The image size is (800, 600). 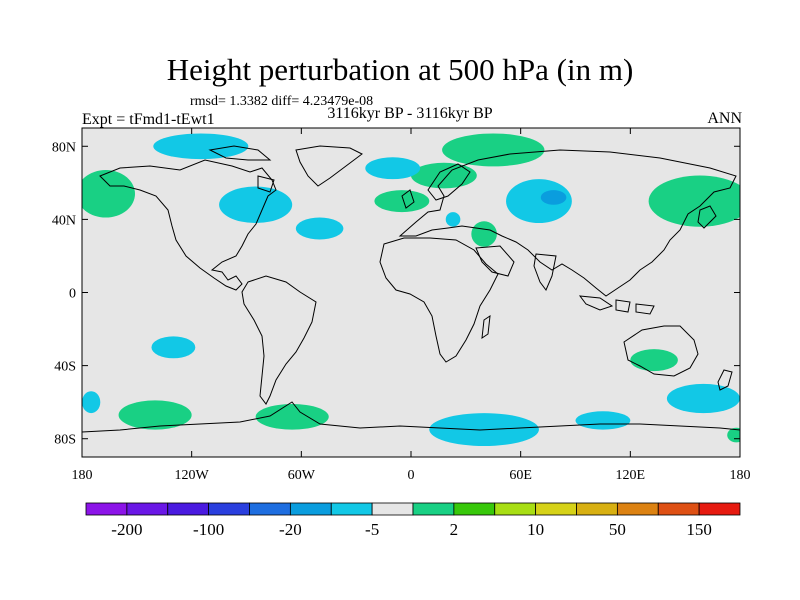 I want to click on coastline-africa, so click(x=439, y=300).